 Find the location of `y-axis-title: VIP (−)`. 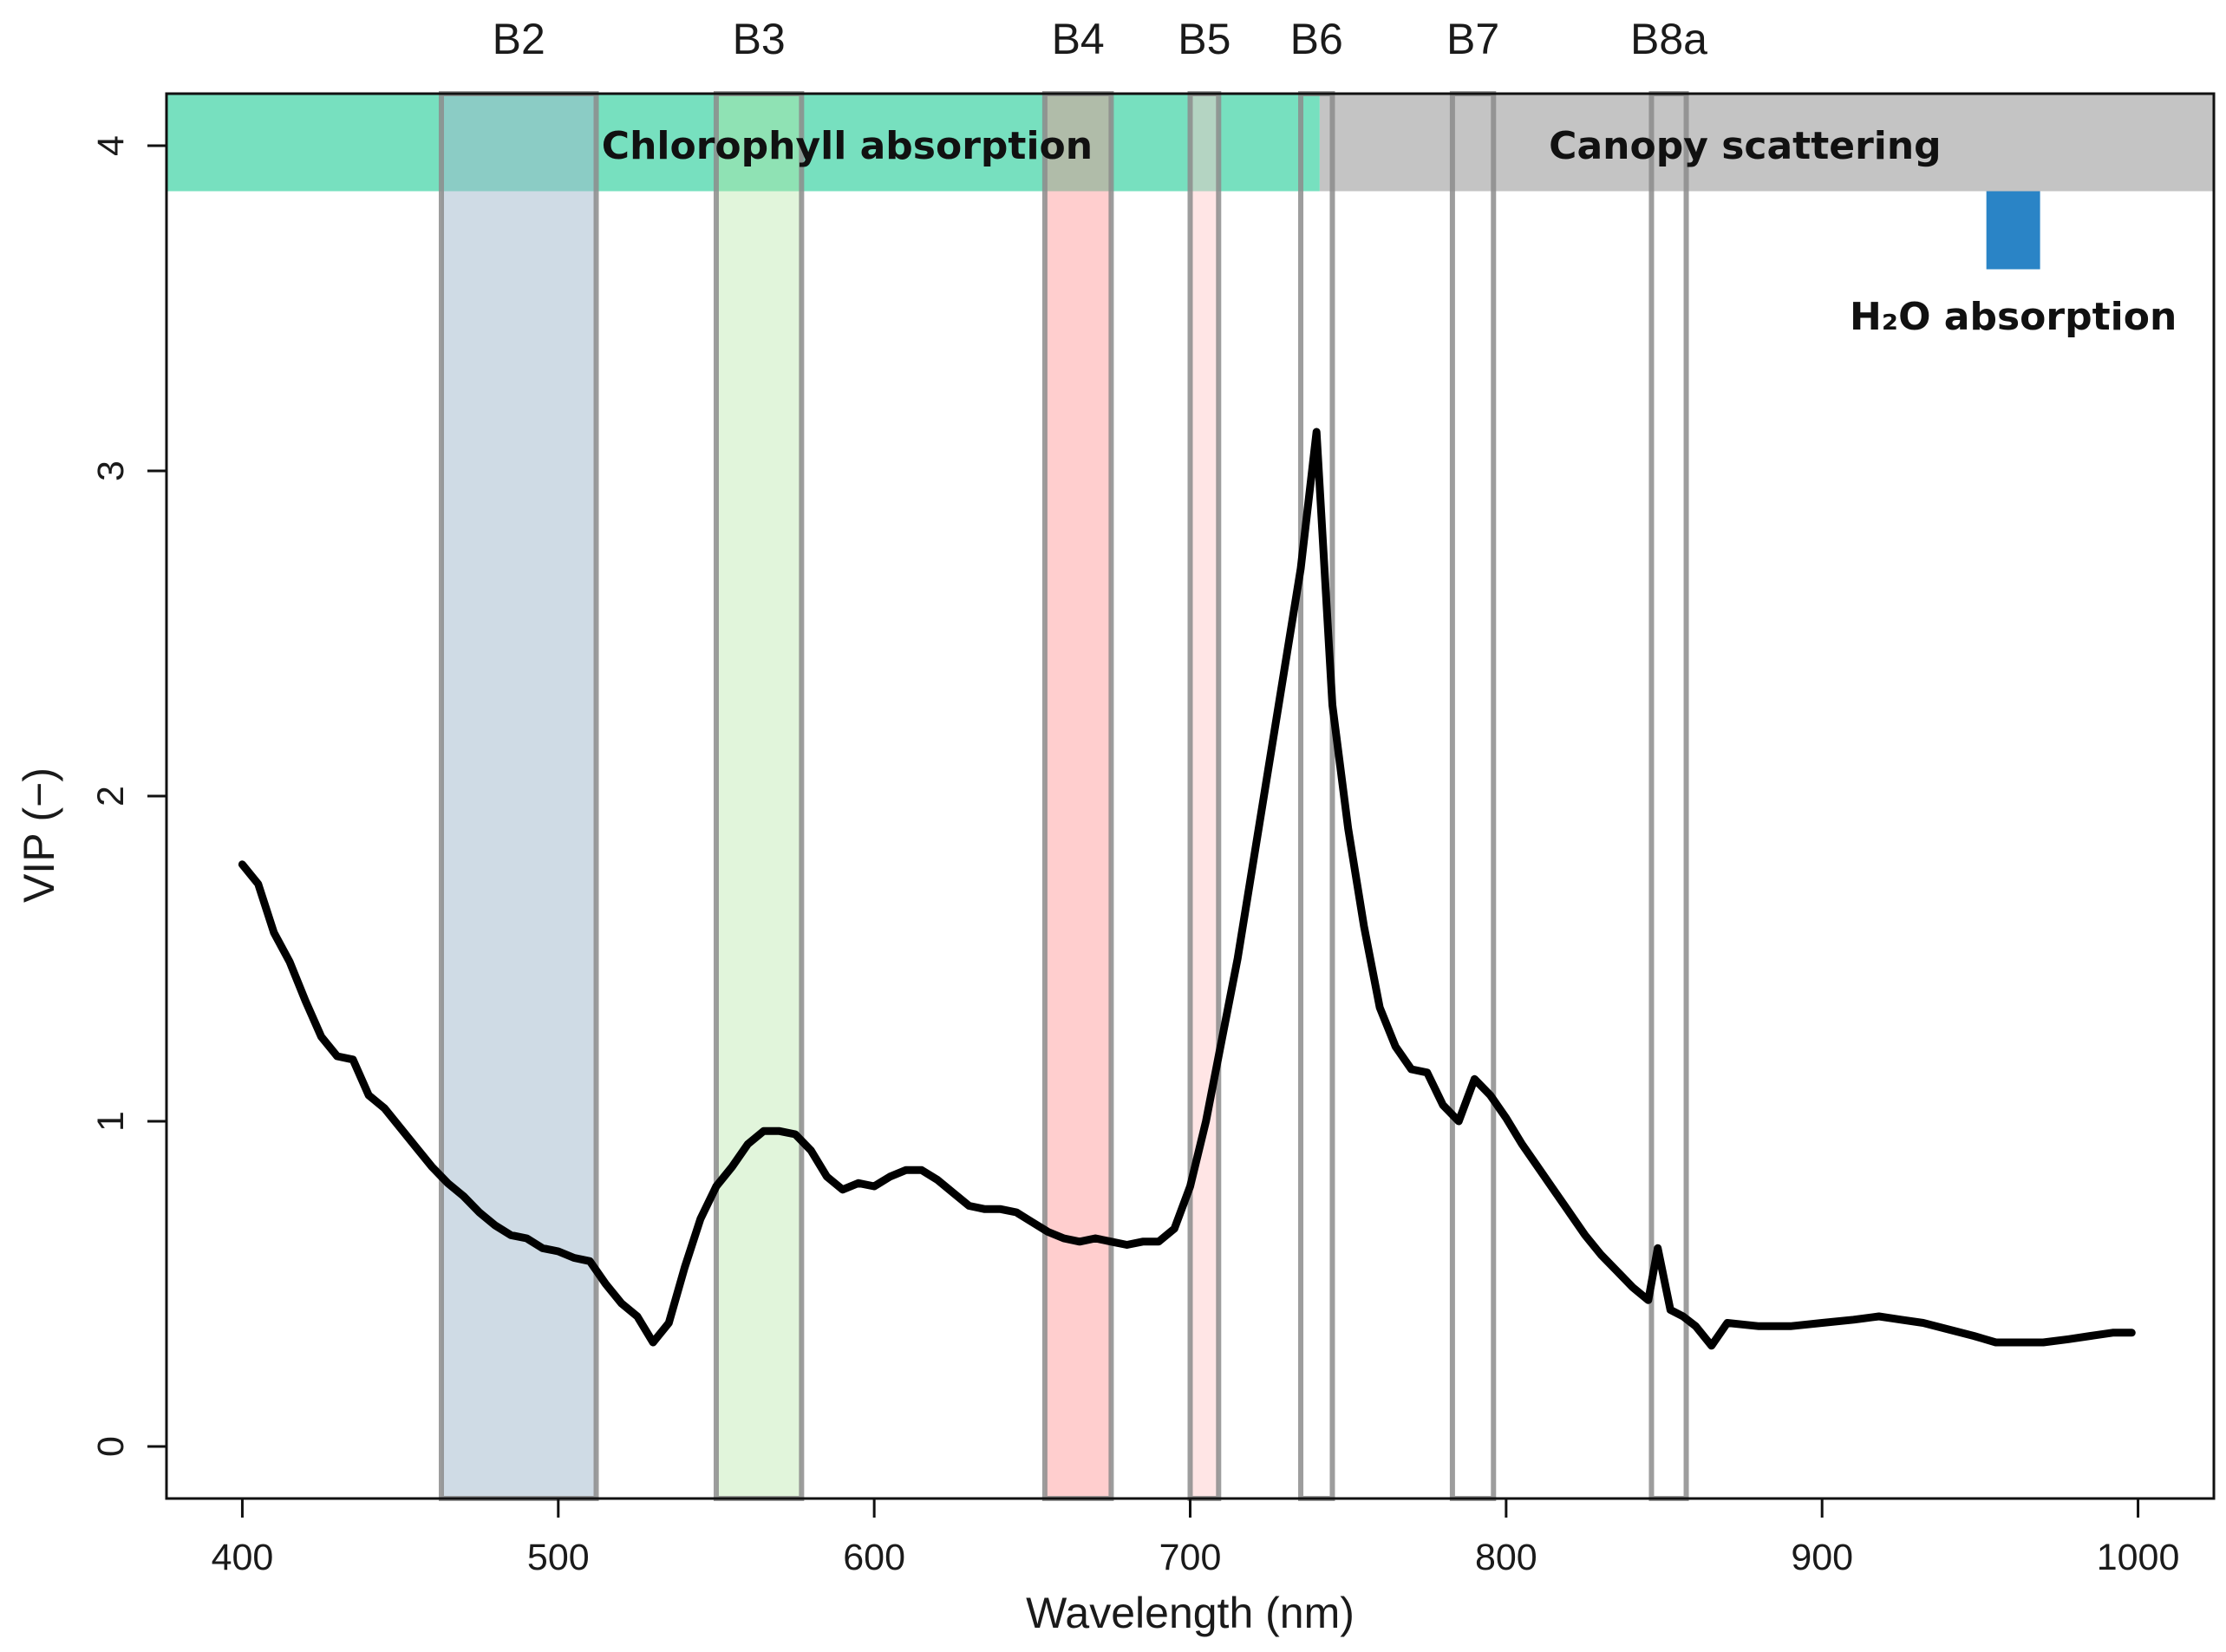

y-axis-title: VIP (−) is located at coordinates (39, 835).